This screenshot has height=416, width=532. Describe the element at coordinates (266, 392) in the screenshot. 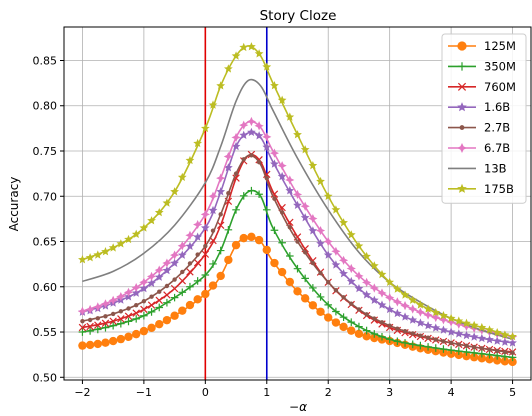

I see `x-tick-label: 1` at that location.